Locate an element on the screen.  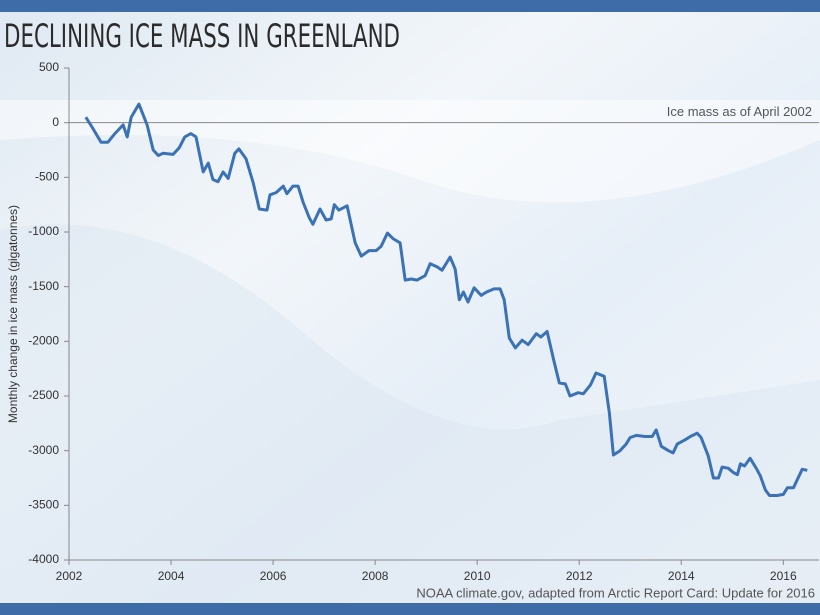
chart-title: DECLINING ICE MASS IN GREENLAND is located at coordinates (202, 36).